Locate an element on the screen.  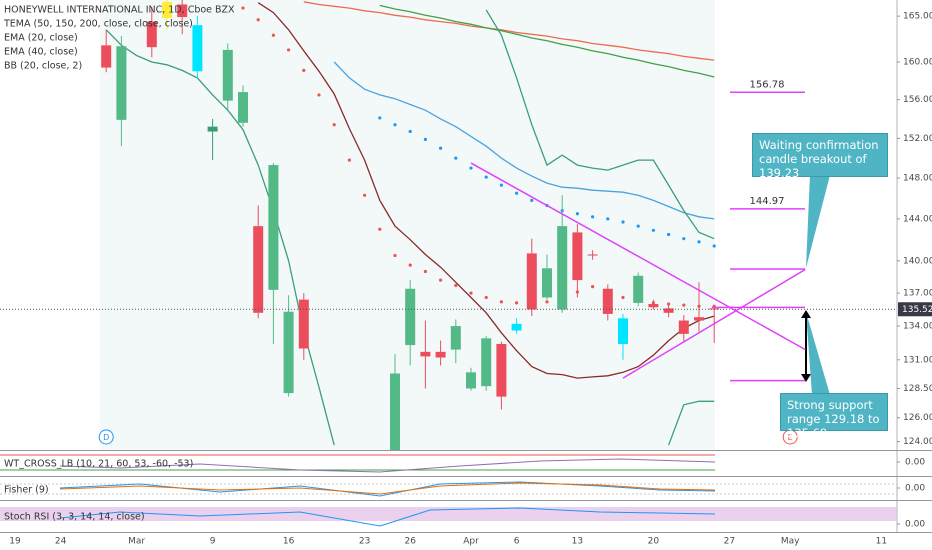
y-tick-label: 126.00 is located at coordinates (917, 418).